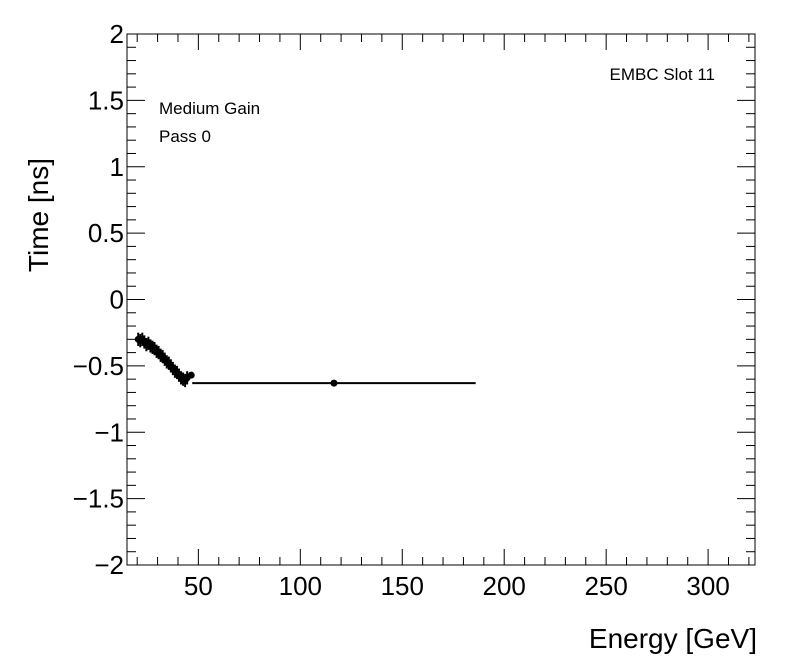 This screenshot has height=672, width=796. What do you see at coordinates (117, 167) in the screenshot?
I see `y-tick-label: 1` at bounding box center [117, 167].